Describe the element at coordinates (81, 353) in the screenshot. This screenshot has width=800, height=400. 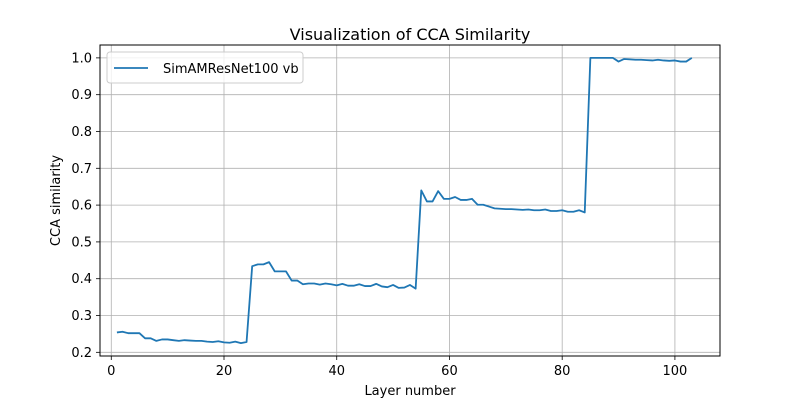
I see `y-tick-label: 0.2` at that location.